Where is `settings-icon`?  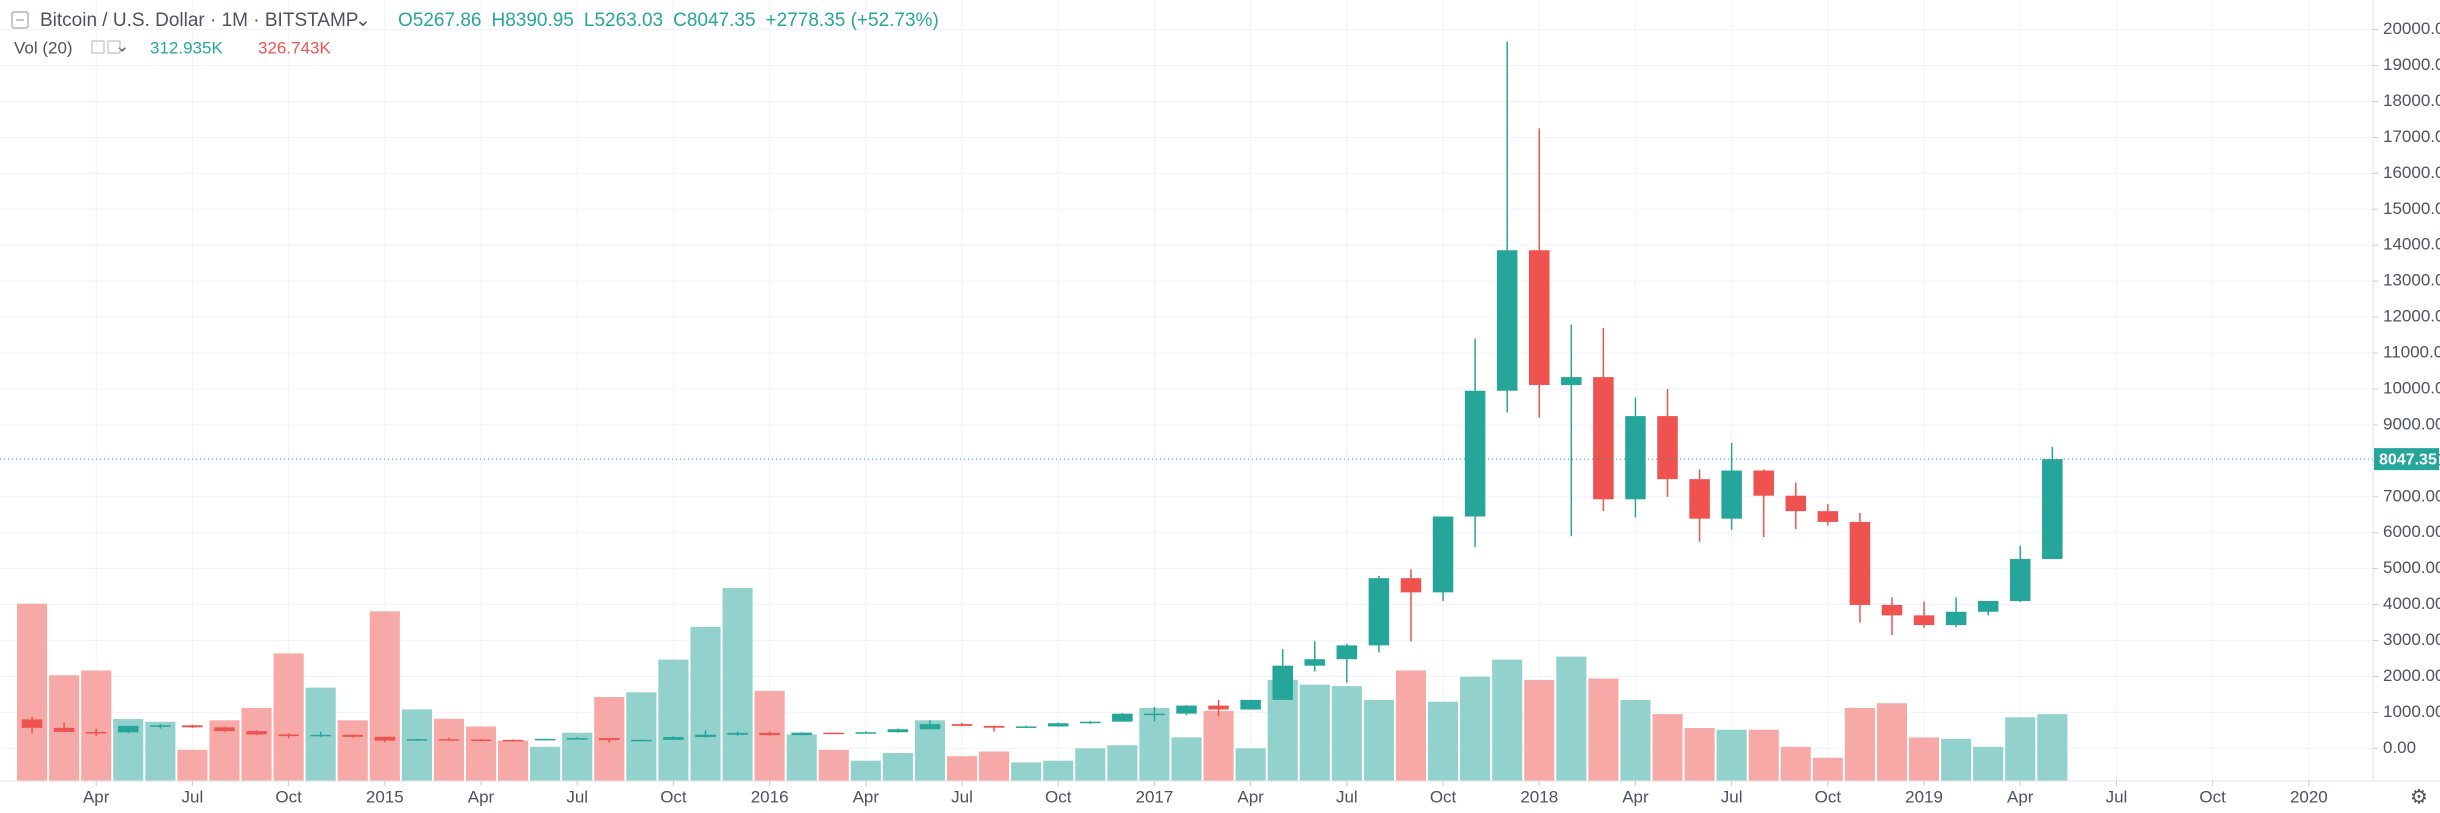
settings-icon is located at coordinates (114, 47).